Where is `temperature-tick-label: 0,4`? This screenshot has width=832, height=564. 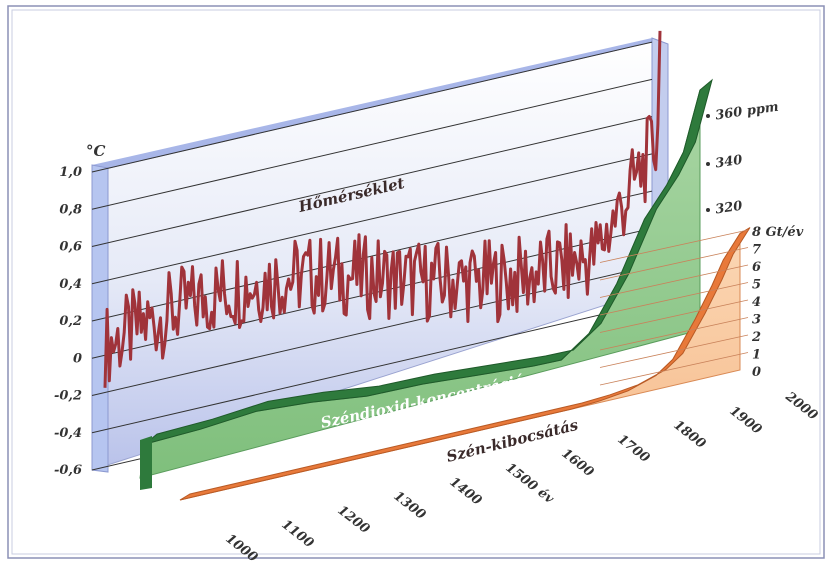 temperature-tick-label: 0,4 is located at coordinates (70, 284).